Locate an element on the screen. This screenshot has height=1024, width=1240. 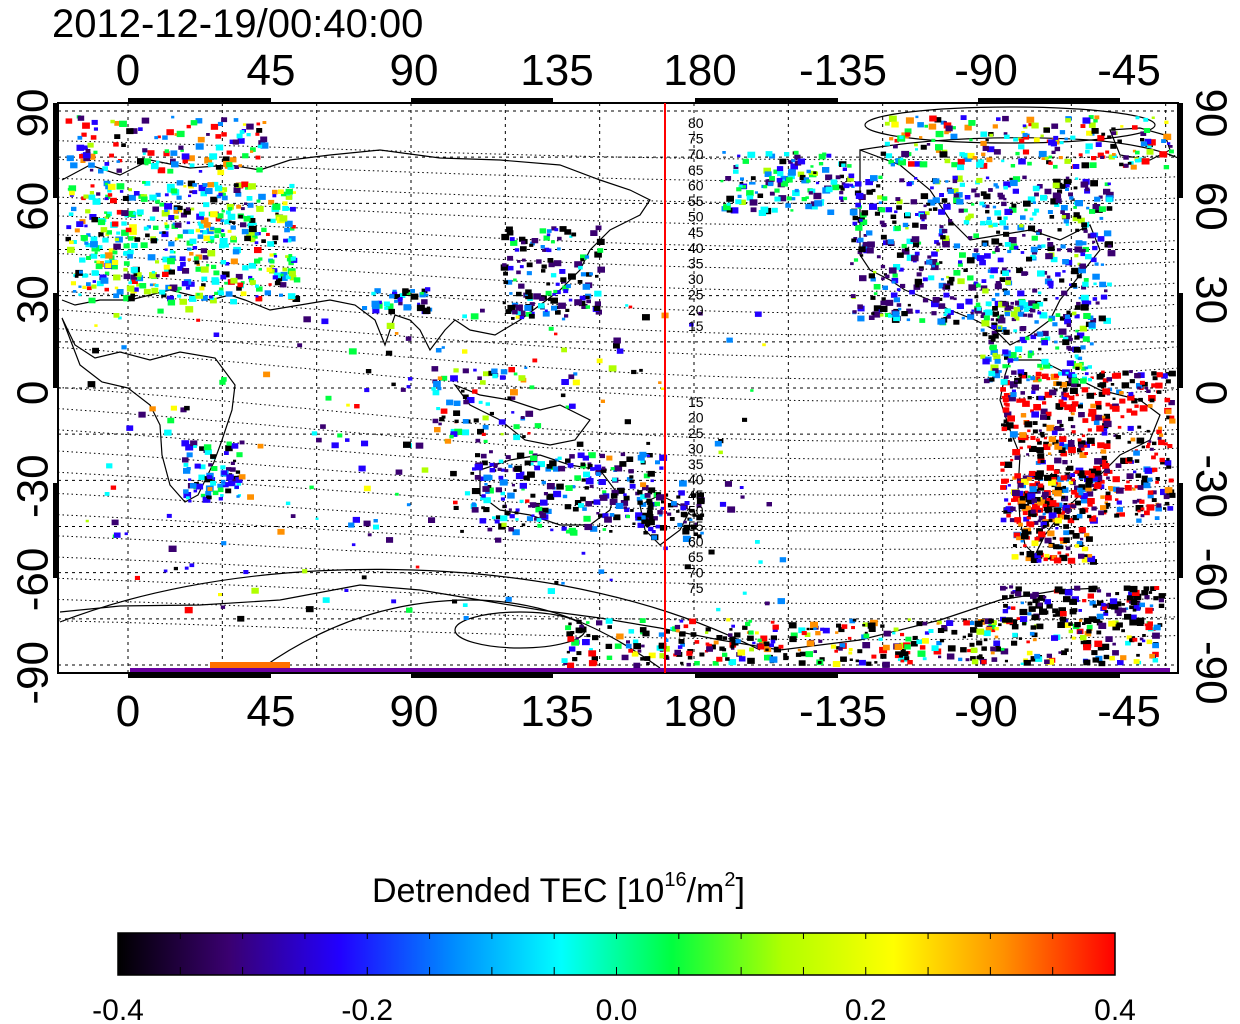
left-lat-label: -90 is located at coordinates (33, 673).